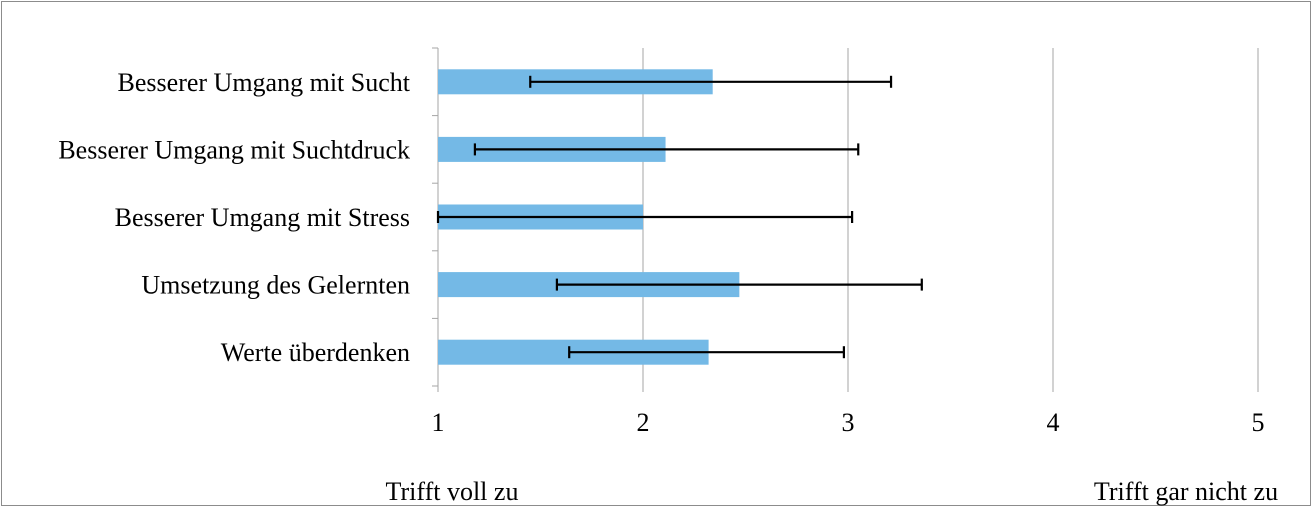  I want to click on x-label-right: Trifft gar nicht zu, so click(1186, 491).